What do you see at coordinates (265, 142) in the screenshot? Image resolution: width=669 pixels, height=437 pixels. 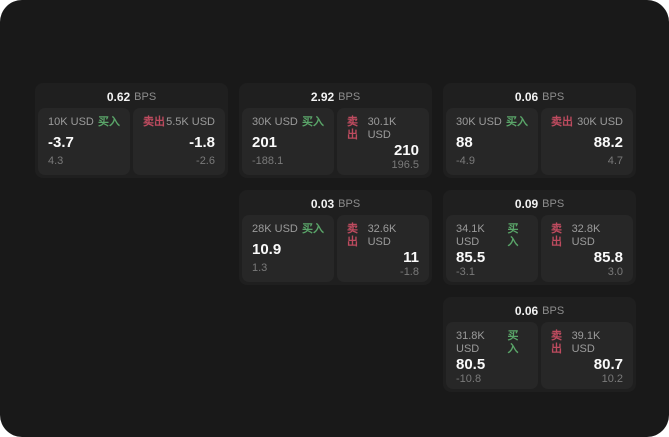 I see `buy-price: 201` at bounding box center [265, 142].